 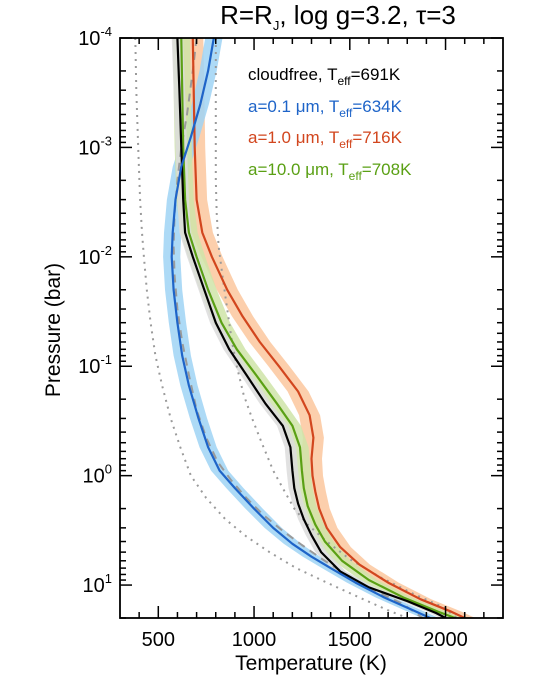 I want to click on y-tick-label: 10⁻¹, so click(x=95, y=365).